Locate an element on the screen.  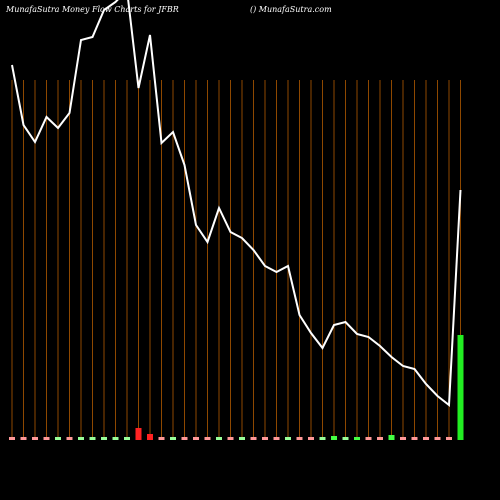
chart-subtitle: () MunafaSutra.com is located at coordinates (291, 9).